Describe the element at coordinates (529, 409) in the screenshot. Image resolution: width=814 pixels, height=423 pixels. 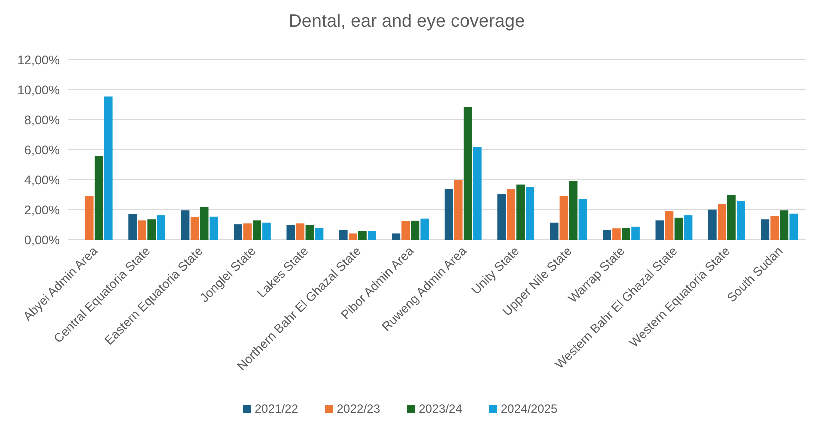
I see `legend-label: 2024/2025` at that location.